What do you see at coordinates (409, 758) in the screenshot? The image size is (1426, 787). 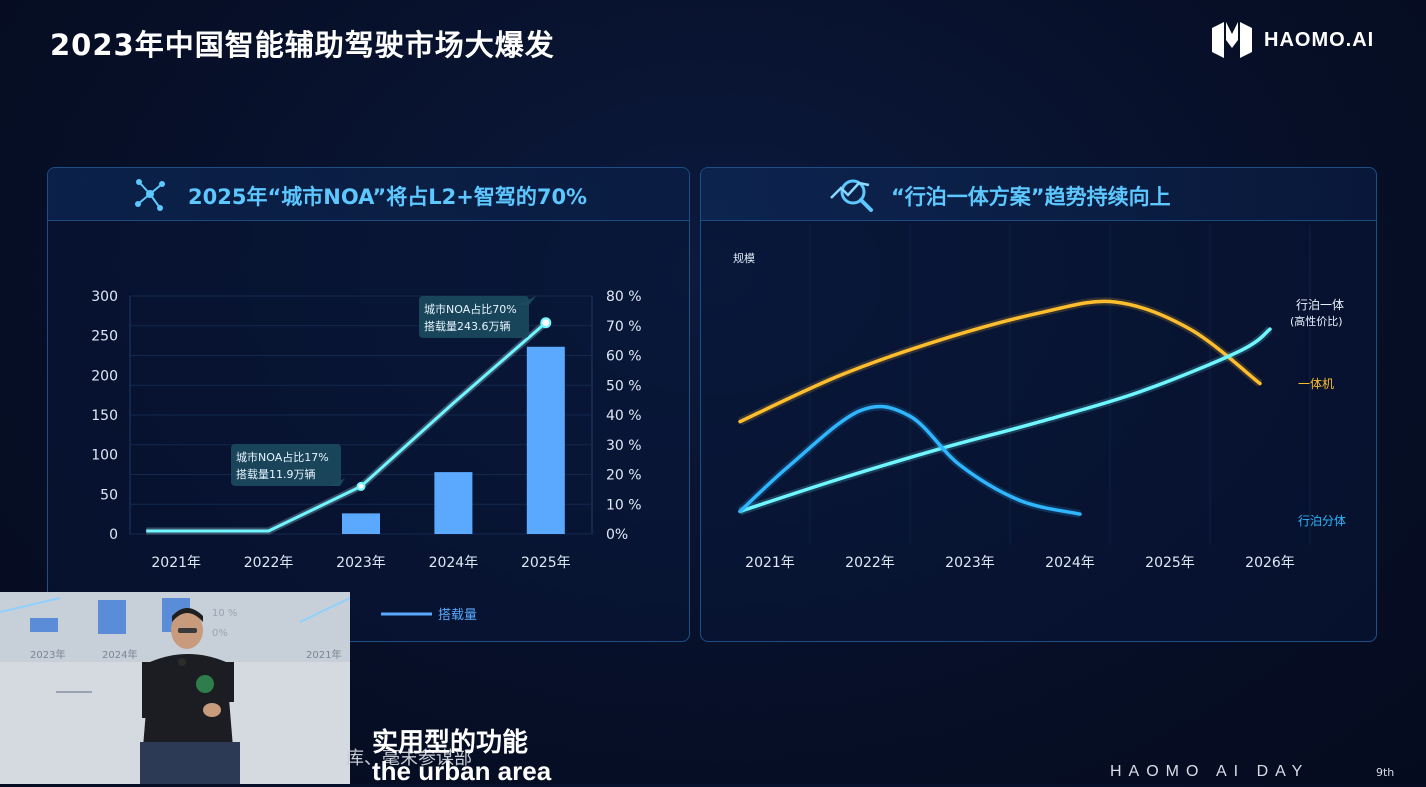 I see `background-caption: 库、毫末参谋部` at bounding box center [409, 758].